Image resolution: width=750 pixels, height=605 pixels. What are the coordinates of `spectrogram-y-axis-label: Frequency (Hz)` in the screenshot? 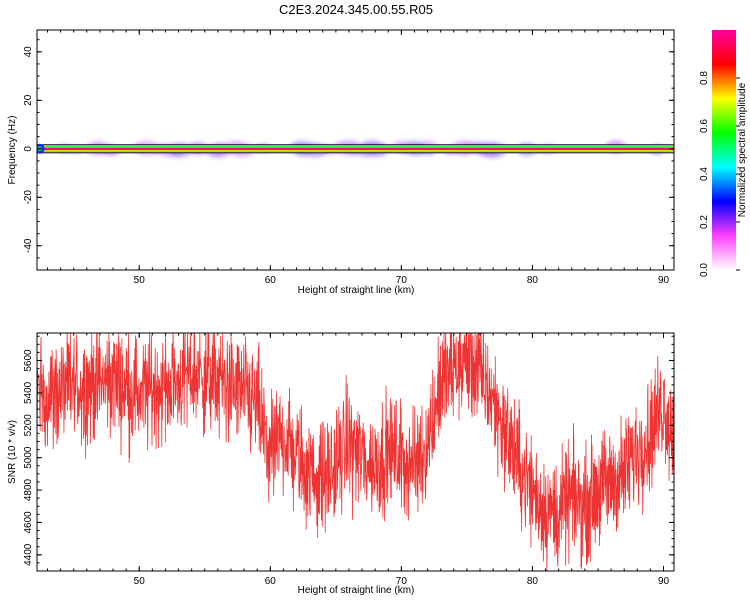 It's located at (12, 150).